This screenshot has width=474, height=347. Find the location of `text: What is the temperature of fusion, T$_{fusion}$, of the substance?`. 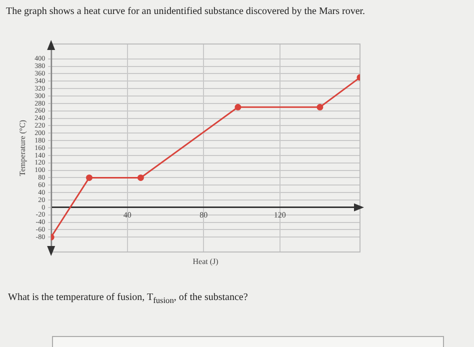

text: What is the temperature of fusion, T$_{fusion}$, of the substance? is located at coordinates (128, 298).